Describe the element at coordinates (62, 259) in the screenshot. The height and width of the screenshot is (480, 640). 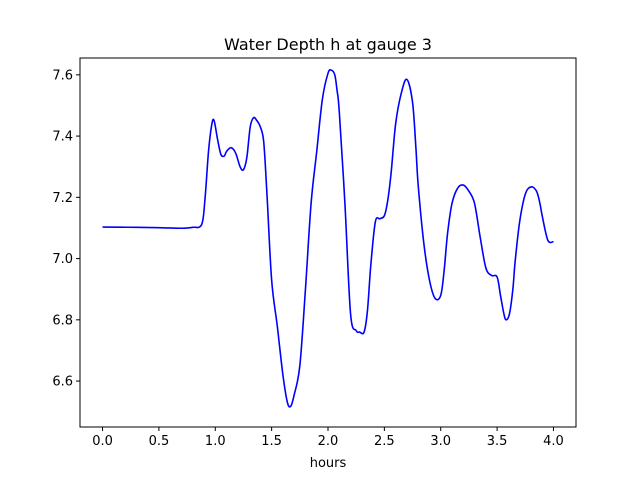
I see `y-tick-label: 7.0` at that location.